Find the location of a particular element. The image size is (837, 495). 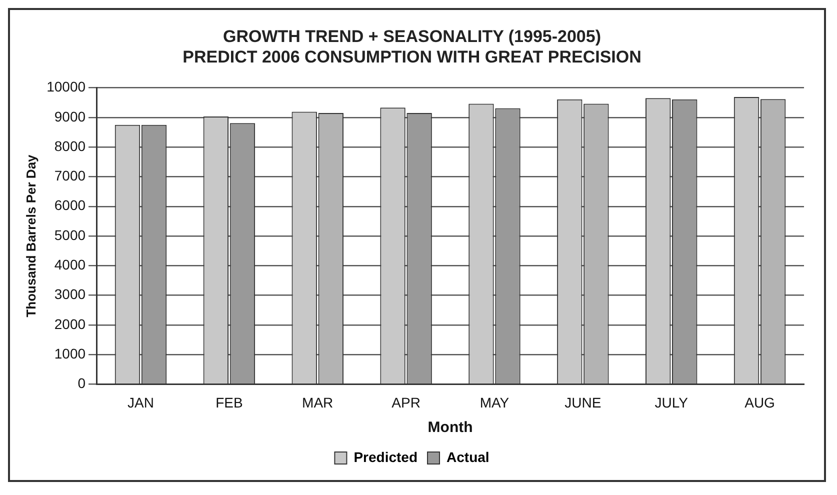

x-tick-label: AUG is located at coordinates (759, 402).